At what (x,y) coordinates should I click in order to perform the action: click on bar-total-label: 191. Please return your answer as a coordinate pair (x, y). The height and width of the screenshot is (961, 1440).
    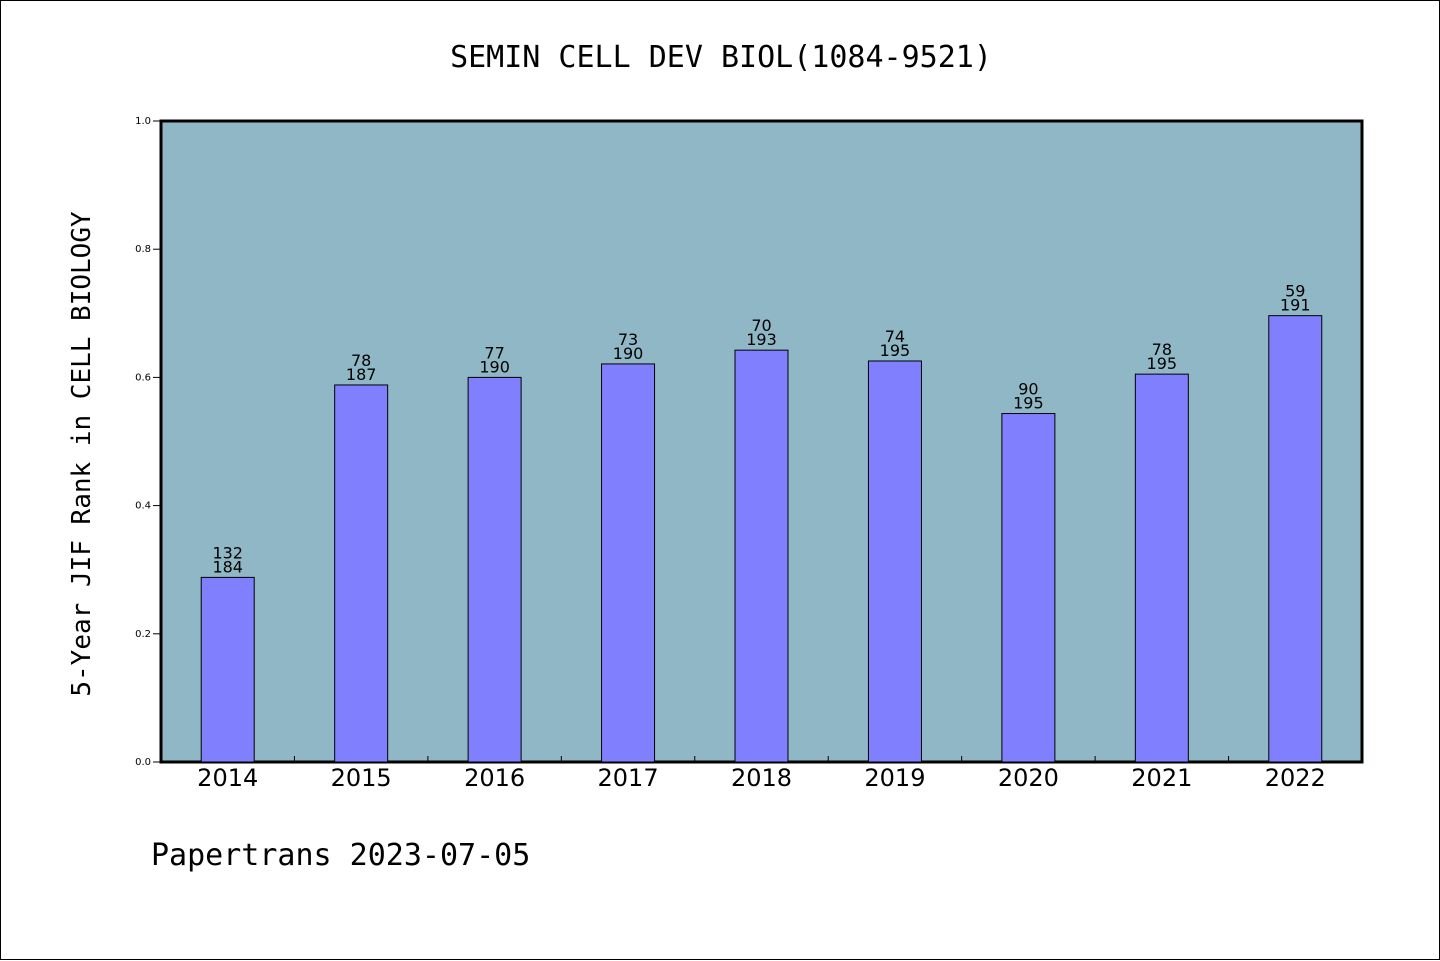
    Looking at the image, I should click on (1295, 305).